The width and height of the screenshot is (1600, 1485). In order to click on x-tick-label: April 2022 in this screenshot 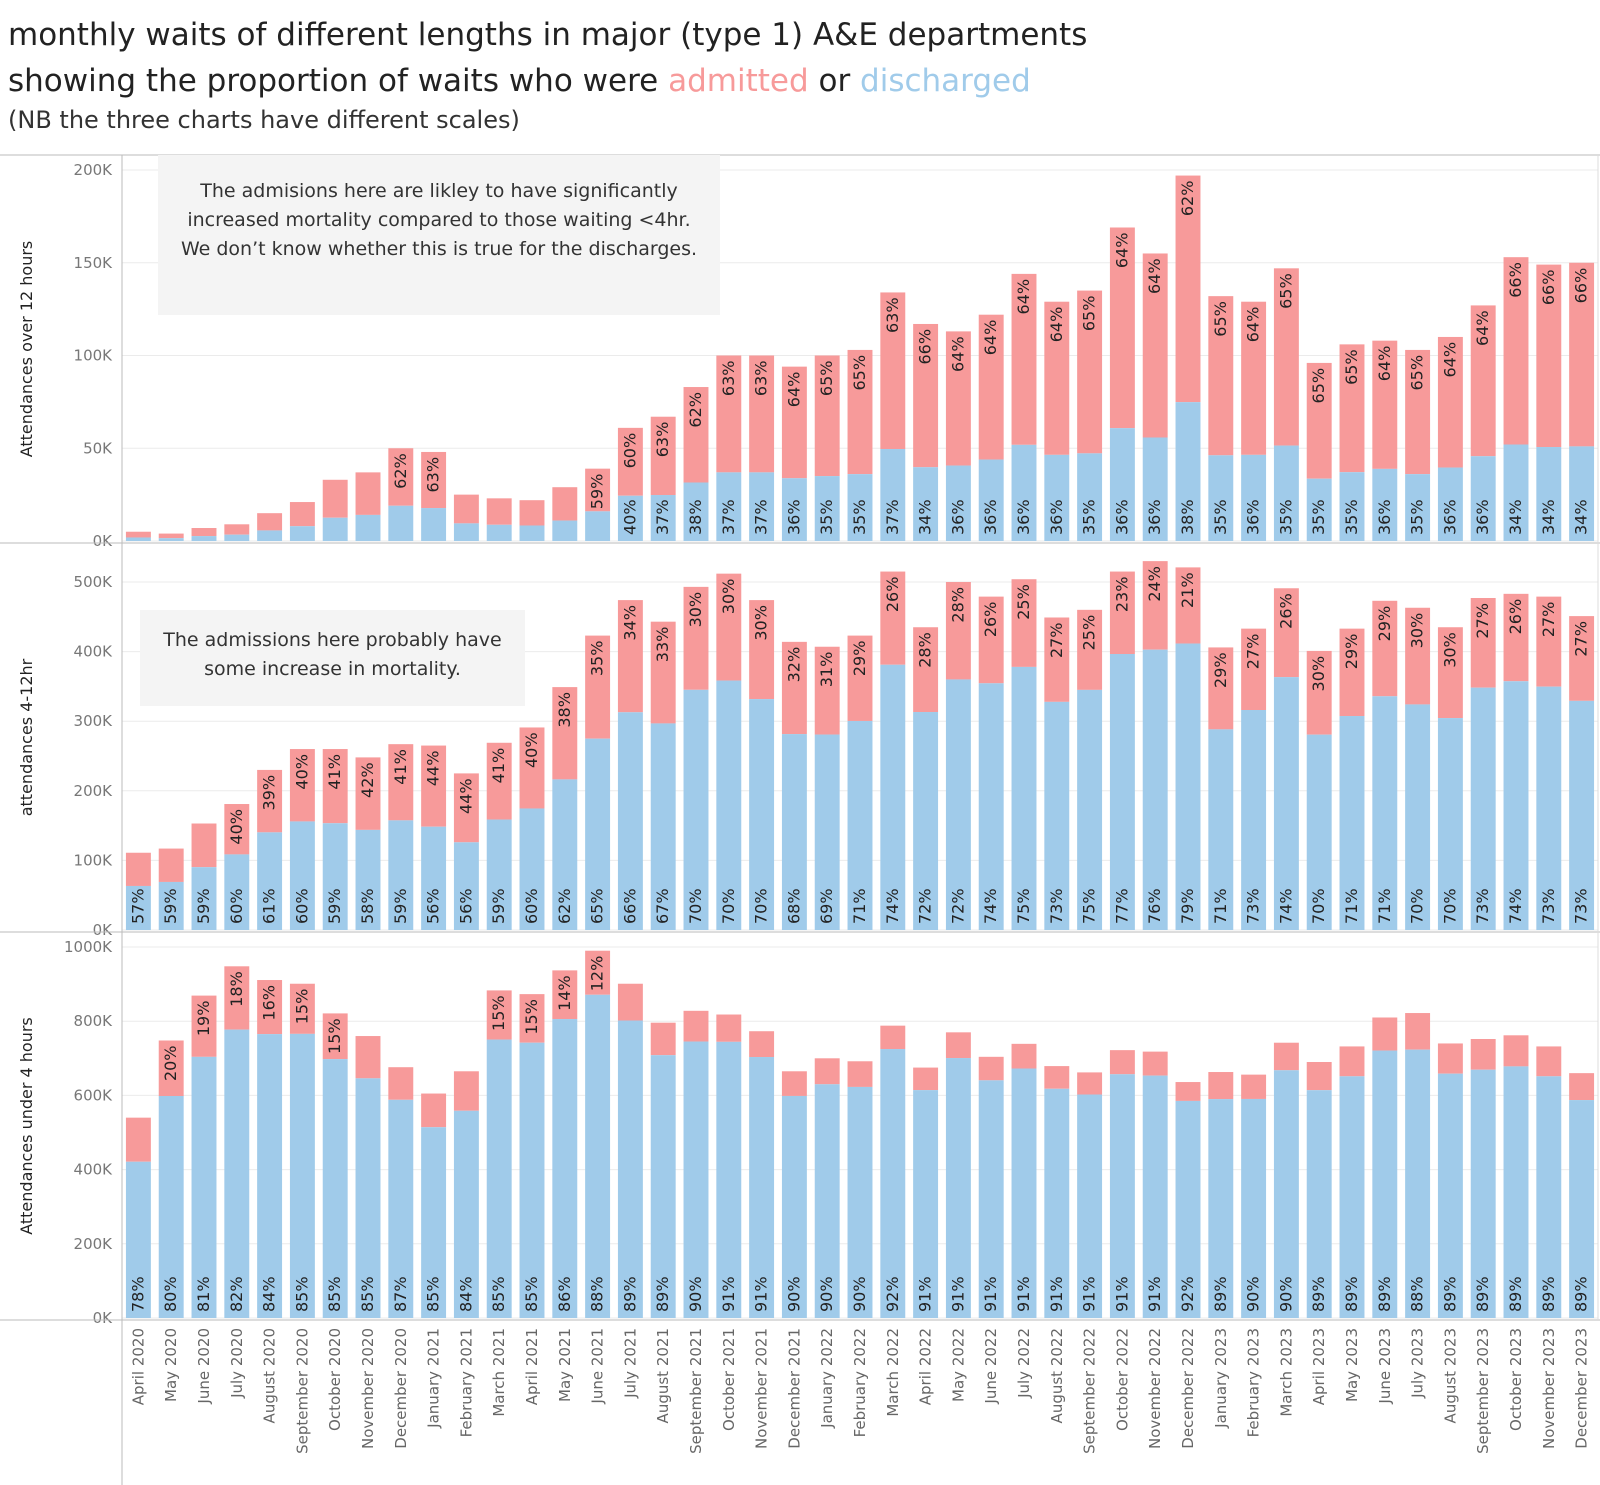, I will do `click(926, 1366)`.